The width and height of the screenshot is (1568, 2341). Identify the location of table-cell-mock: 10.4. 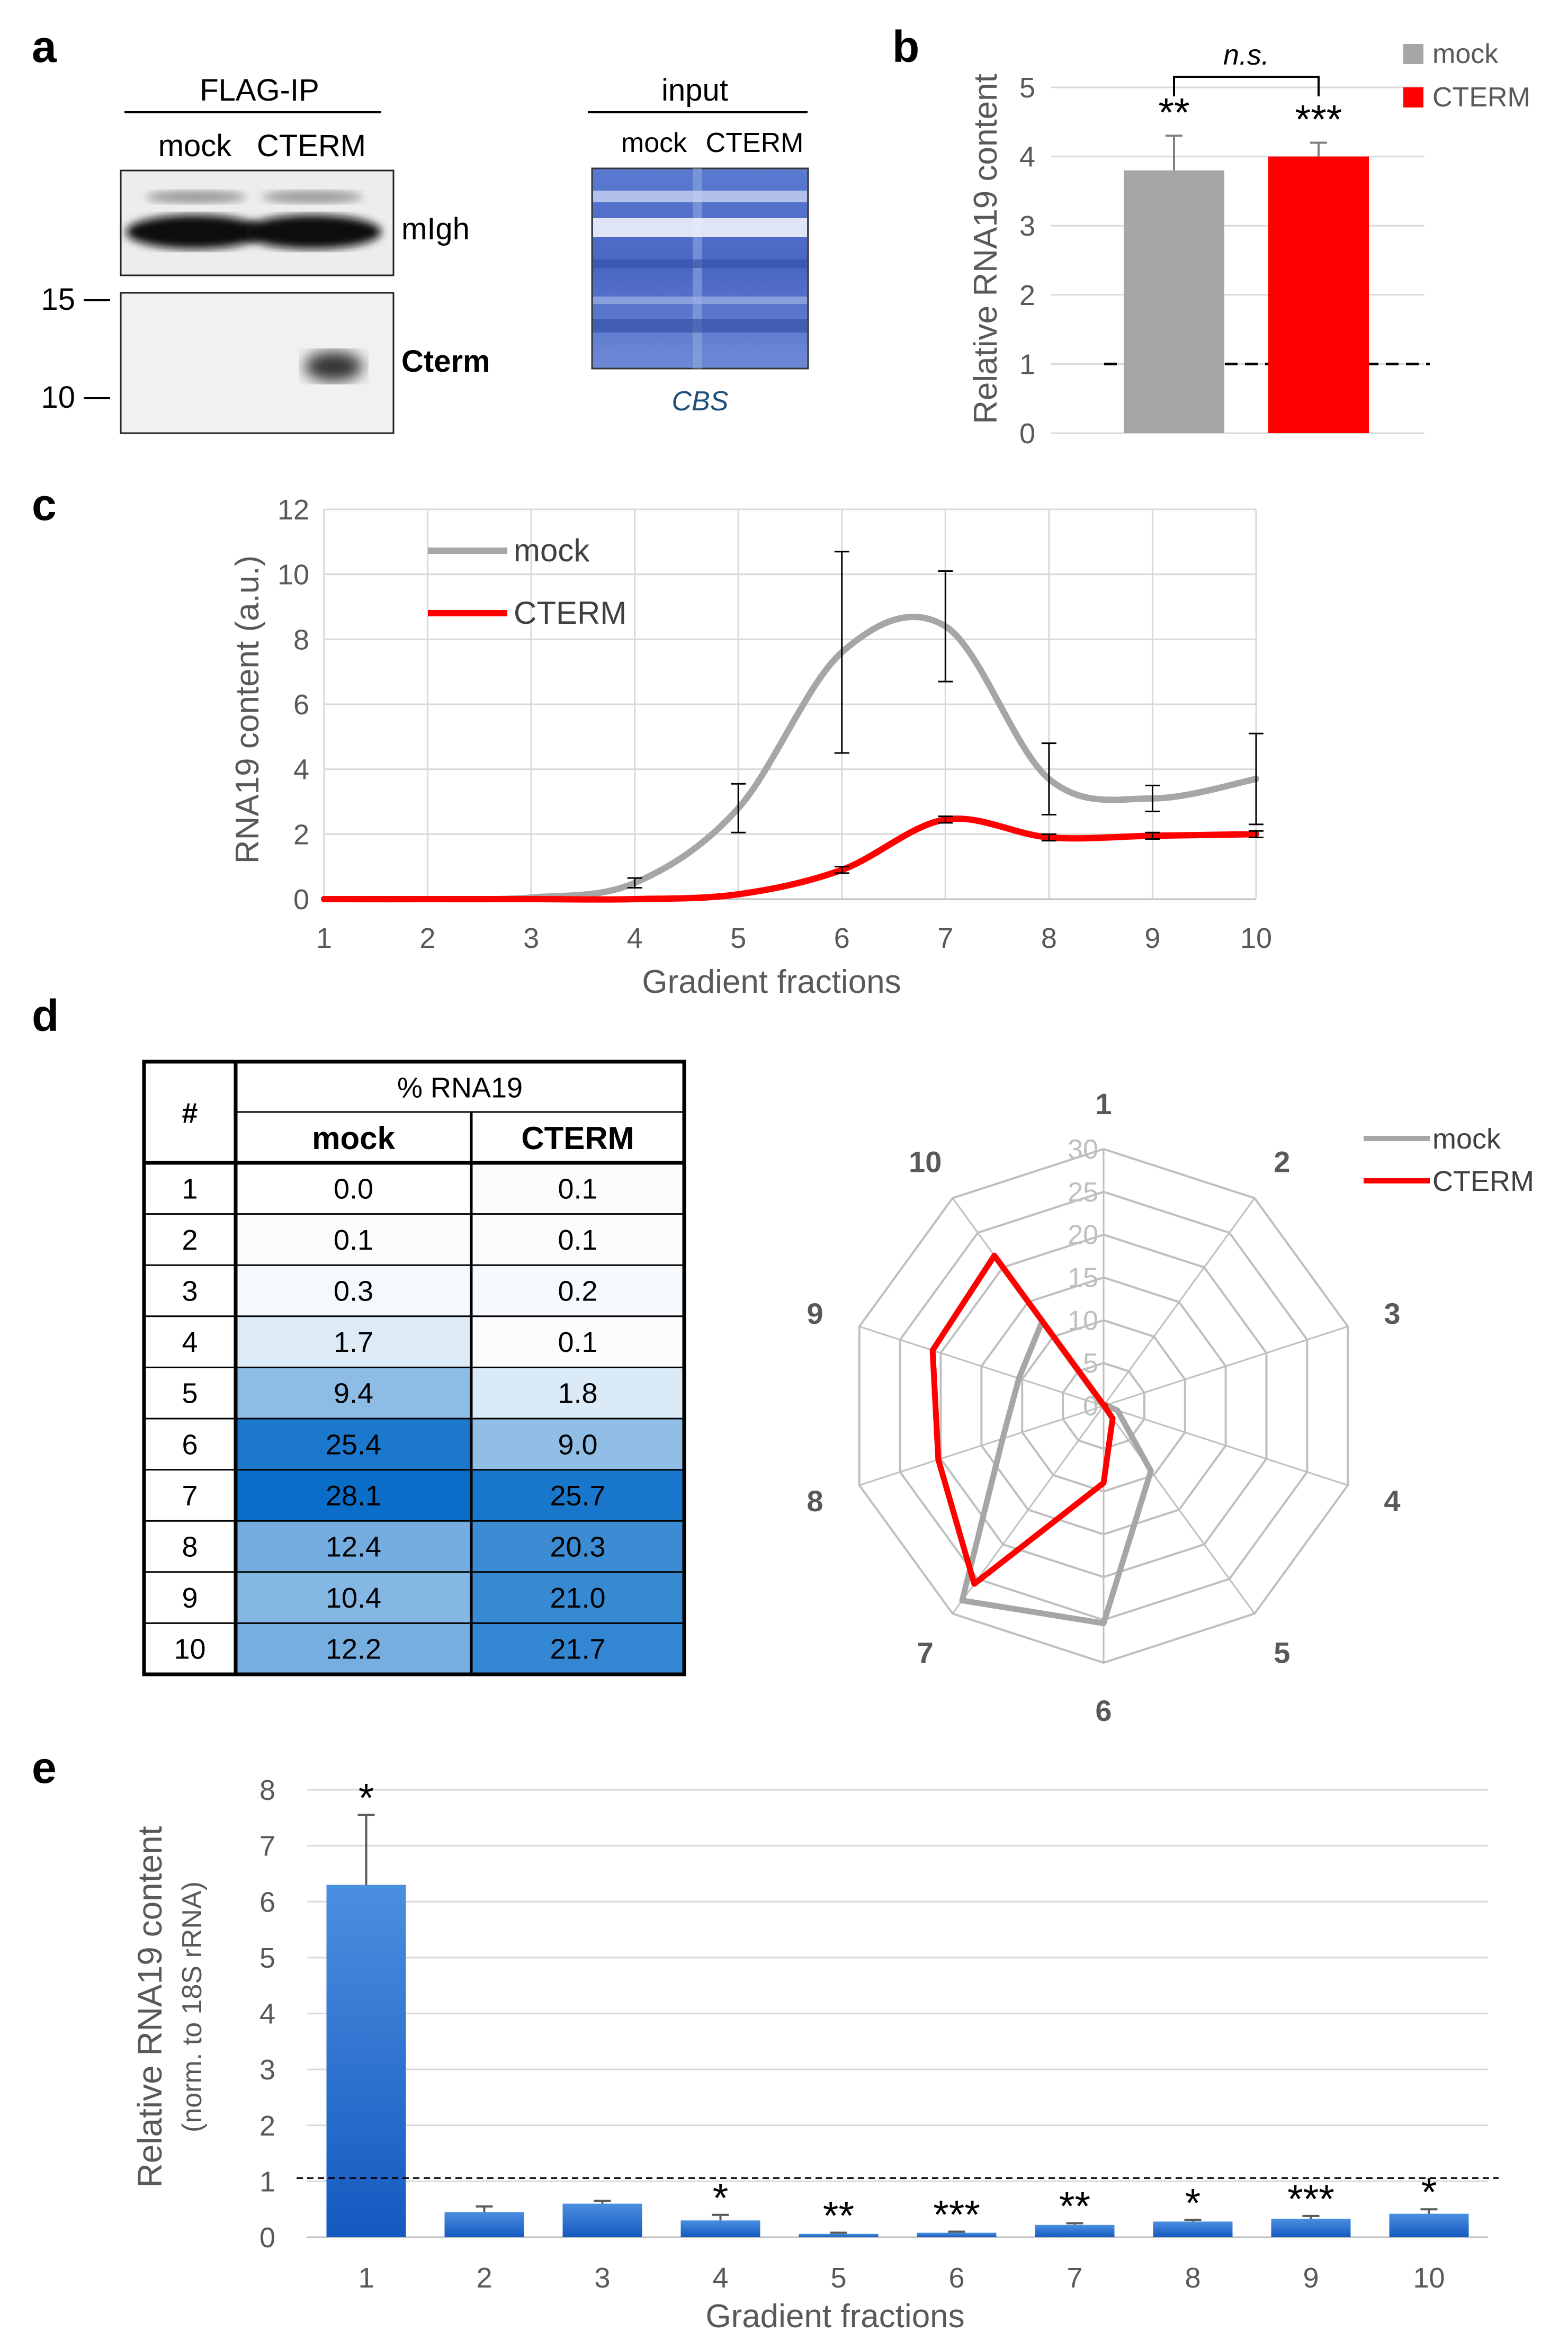
(353, 1598).